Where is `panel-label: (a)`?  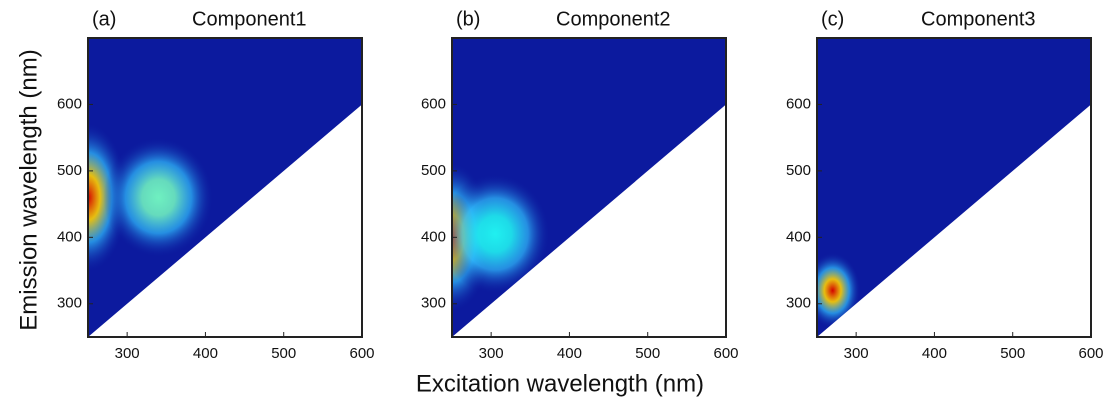
panel-label: (a) is located at coordinates (104, 19).